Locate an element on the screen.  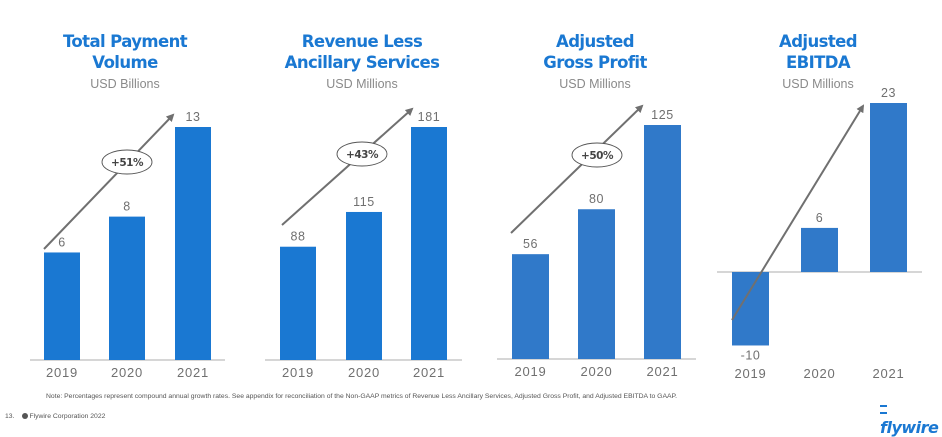
data-label: 115 is located at coordinates (364, 202).